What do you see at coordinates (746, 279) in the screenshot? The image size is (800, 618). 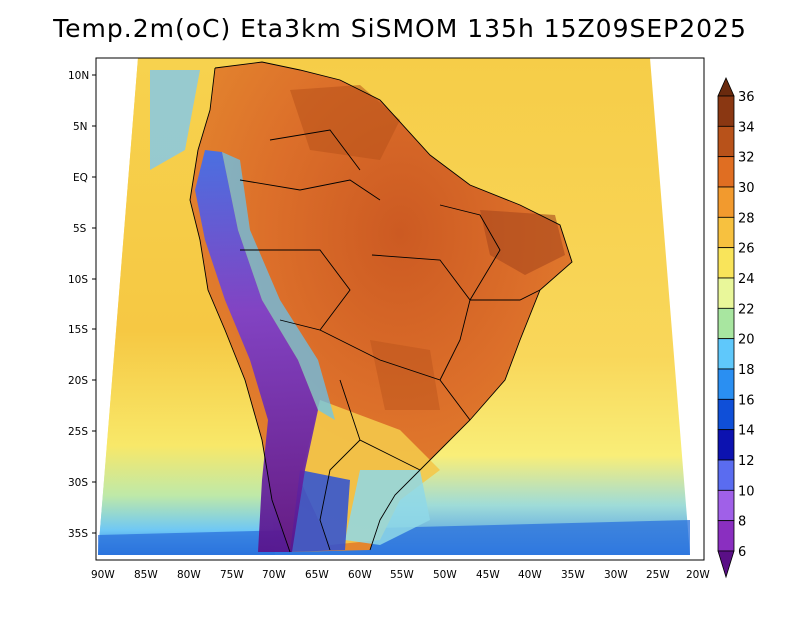 I see `colorbar-label: 24` at bounding box center [746, 279].